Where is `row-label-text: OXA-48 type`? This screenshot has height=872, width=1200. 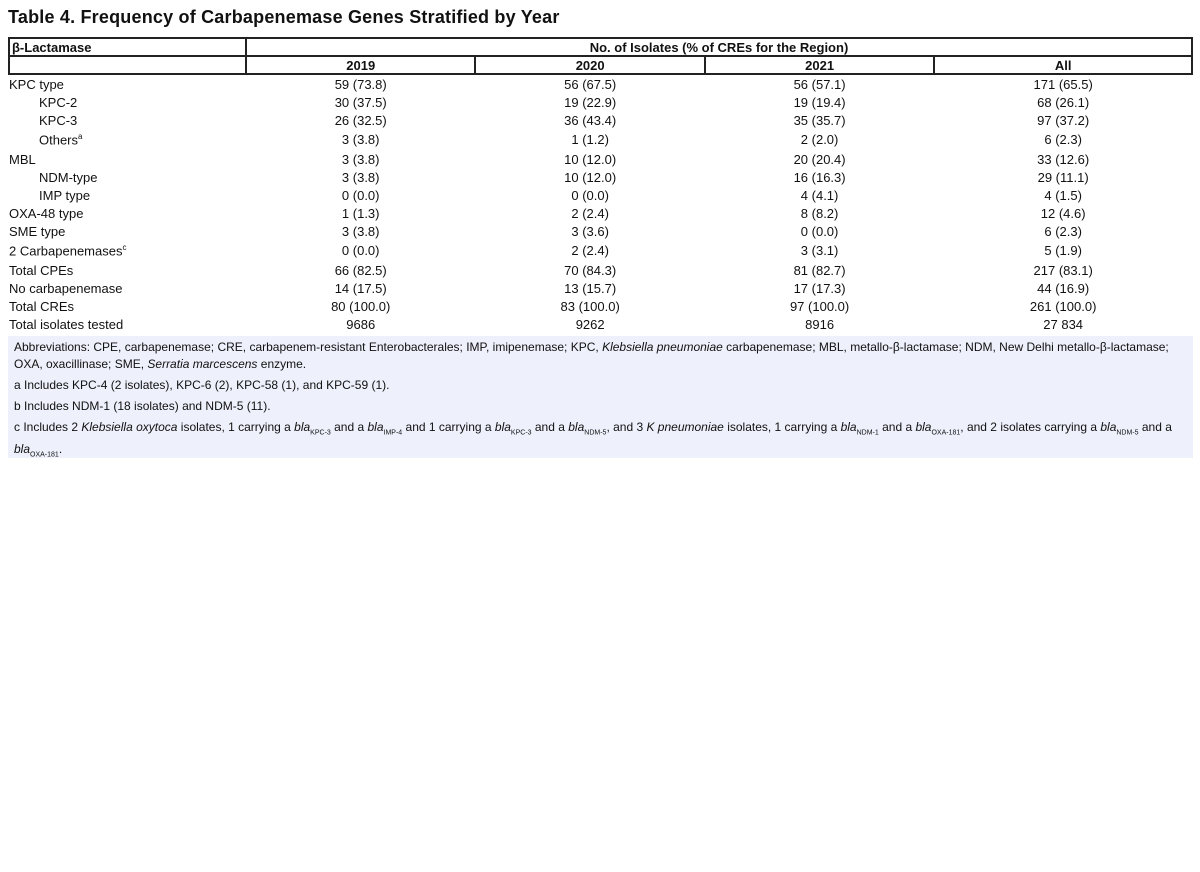 row-label-text: OXA-48 type is located at coordinates (46, 213).